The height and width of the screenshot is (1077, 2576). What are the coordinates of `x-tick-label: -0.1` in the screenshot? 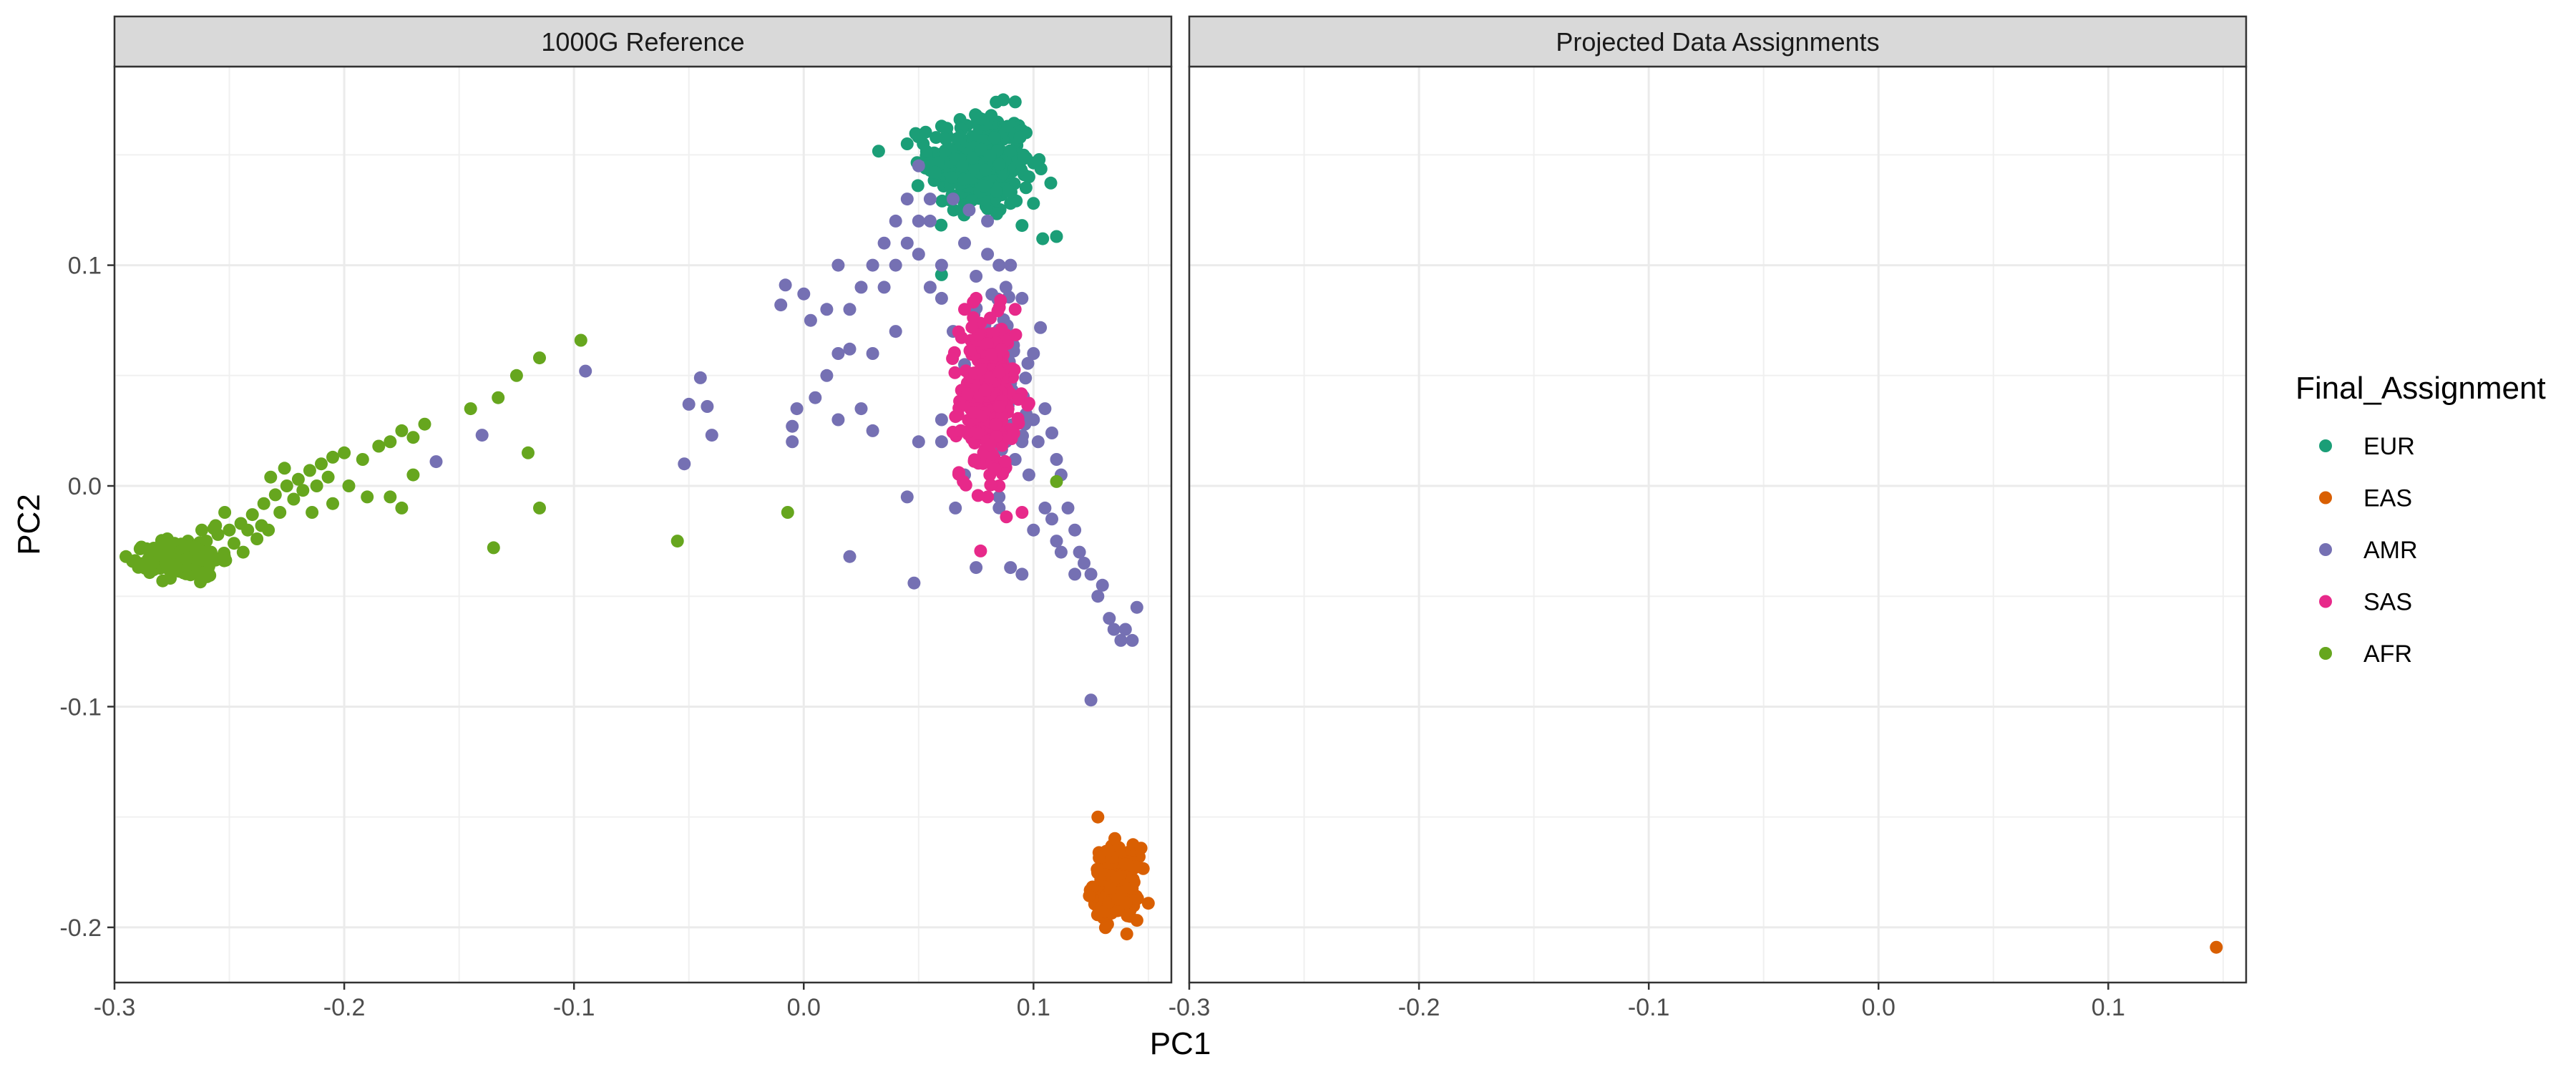 It's located at (574, 1007).